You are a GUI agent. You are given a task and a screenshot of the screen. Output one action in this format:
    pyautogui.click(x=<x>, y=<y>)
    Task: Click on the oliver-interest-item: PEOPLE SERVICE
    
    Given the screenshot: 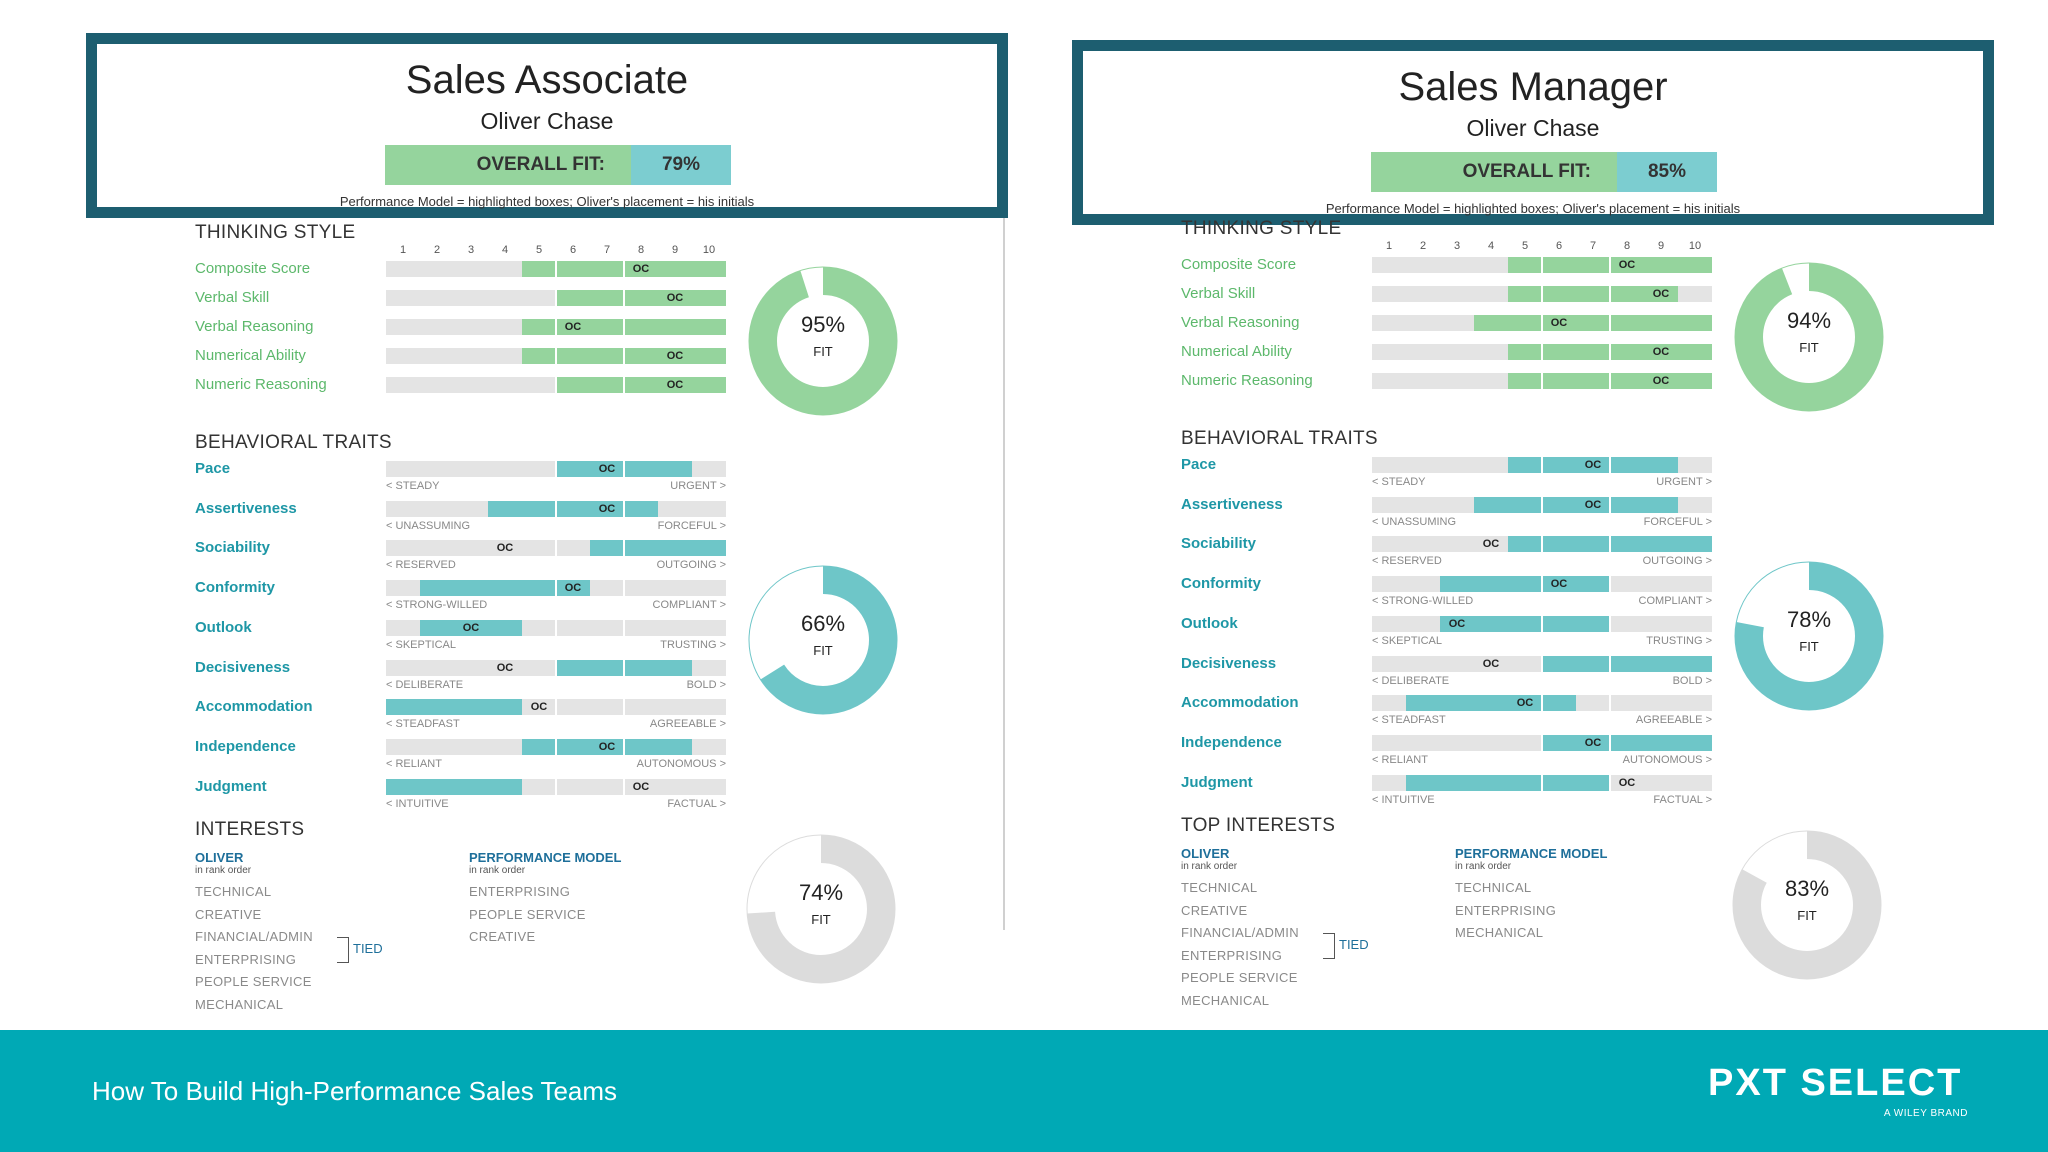 What is the action you would take?
    pyautogui.click(x=1239, y=978)
    